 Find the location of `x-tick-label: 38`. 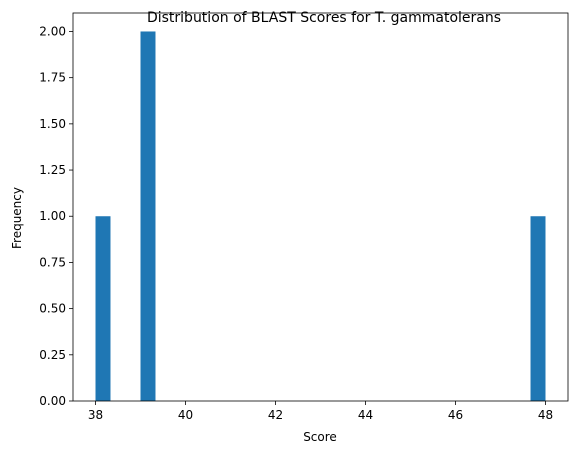

x-tick-label: 38 is located at coordinates (95, 415).